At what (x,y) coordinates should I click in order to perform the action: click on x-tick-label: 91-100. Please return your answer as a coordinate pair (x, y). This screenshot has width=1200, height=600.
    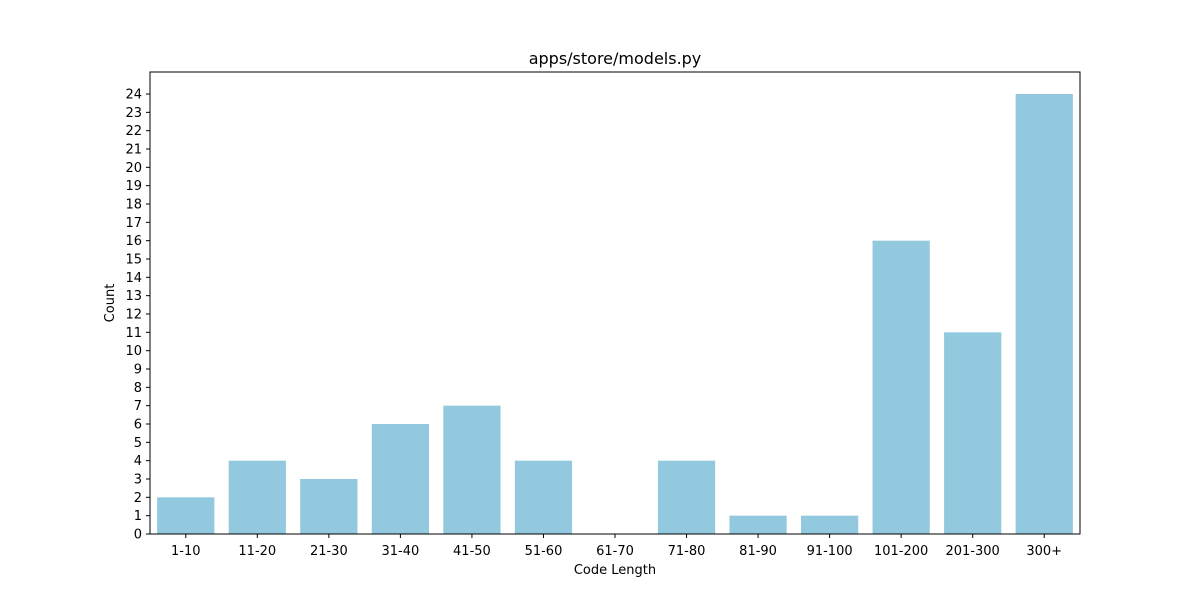
    Looking at the image, I should click on (830, 551).